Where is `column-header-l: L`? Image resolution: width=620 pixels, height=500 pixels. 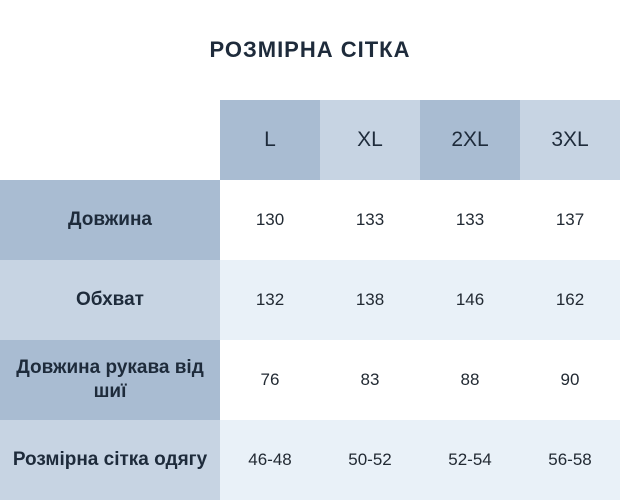 column-header-l: L is located at coordinates (270, 140).